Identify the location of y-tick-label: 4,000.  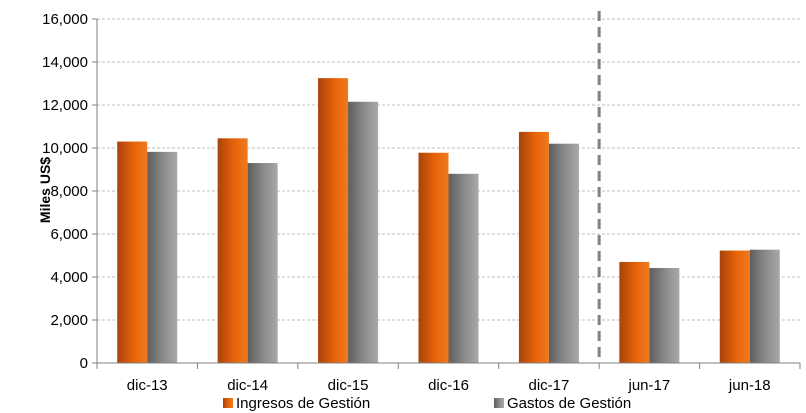
(69, 277).